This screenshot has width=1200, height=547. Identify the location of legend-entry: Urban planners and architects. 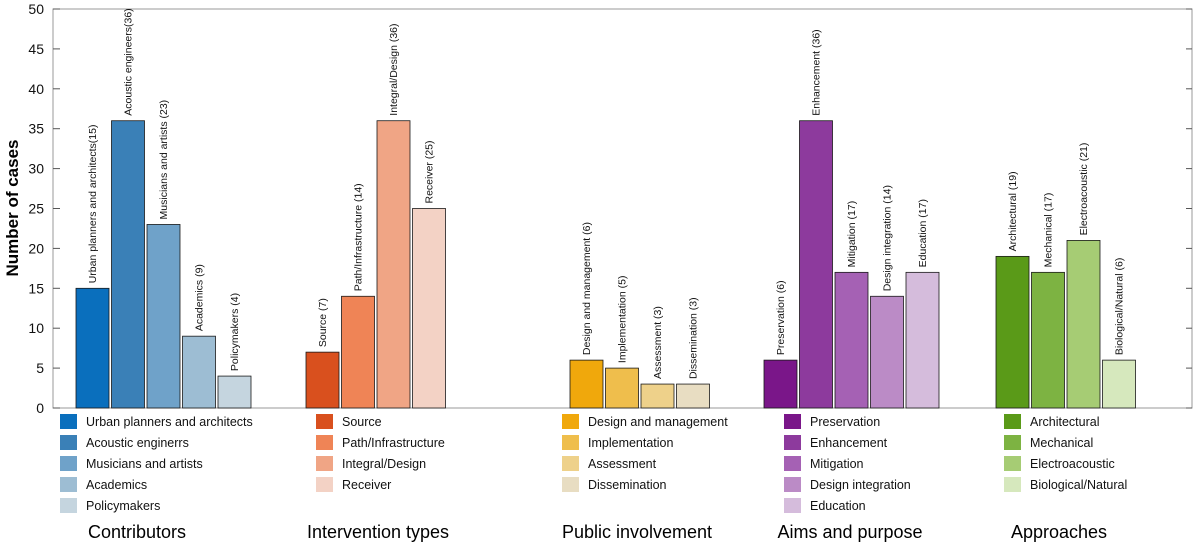
(169, 422).